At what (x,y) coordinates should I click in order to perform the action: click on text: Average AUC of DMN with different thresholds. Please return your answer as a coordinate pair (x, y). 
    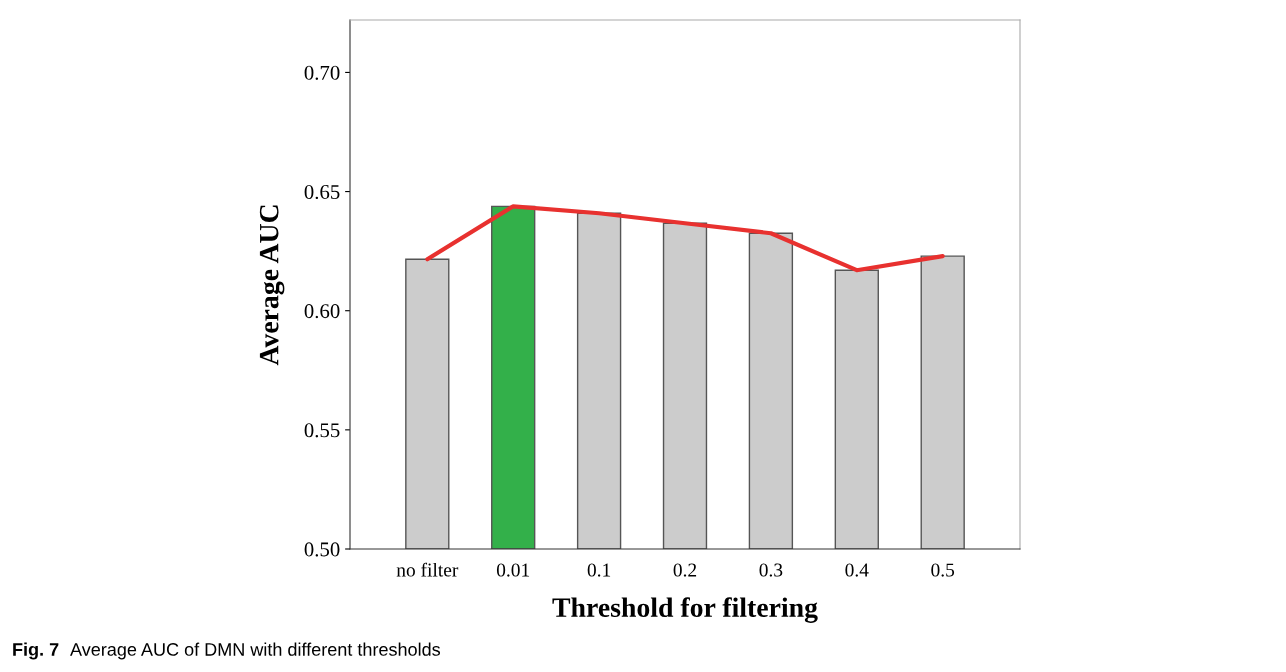
    Looking at the image, I should click on (255, 651).